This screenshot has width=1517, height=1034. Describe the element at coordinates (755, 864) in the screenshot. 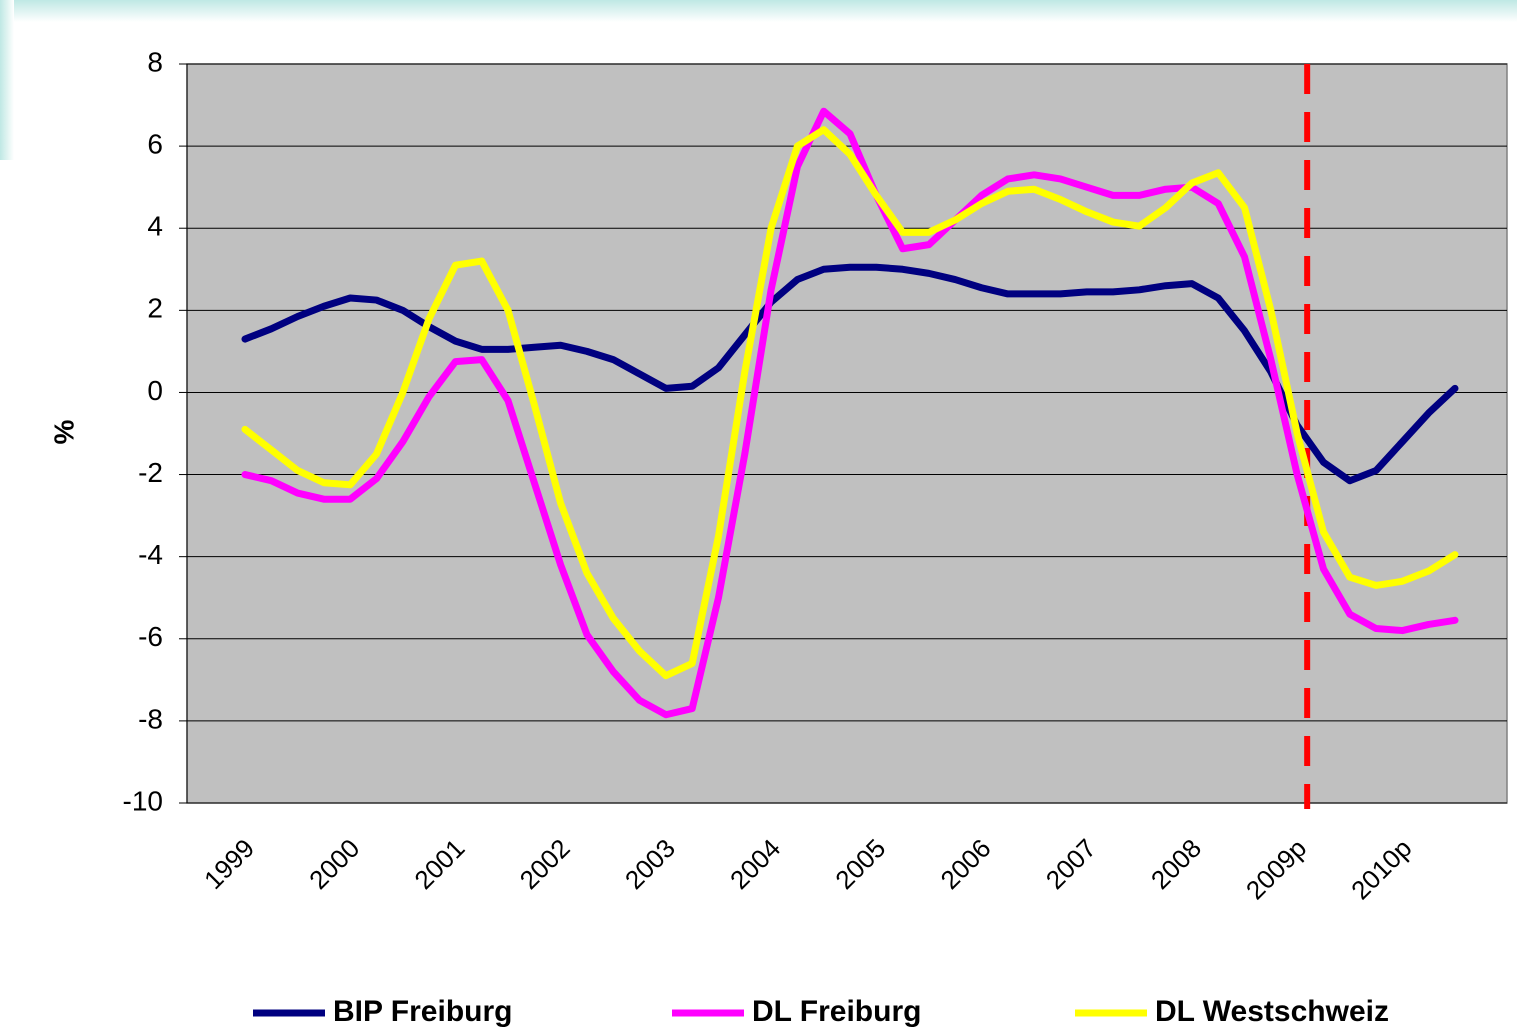

I see `x-tick-label: 2004` at that location.